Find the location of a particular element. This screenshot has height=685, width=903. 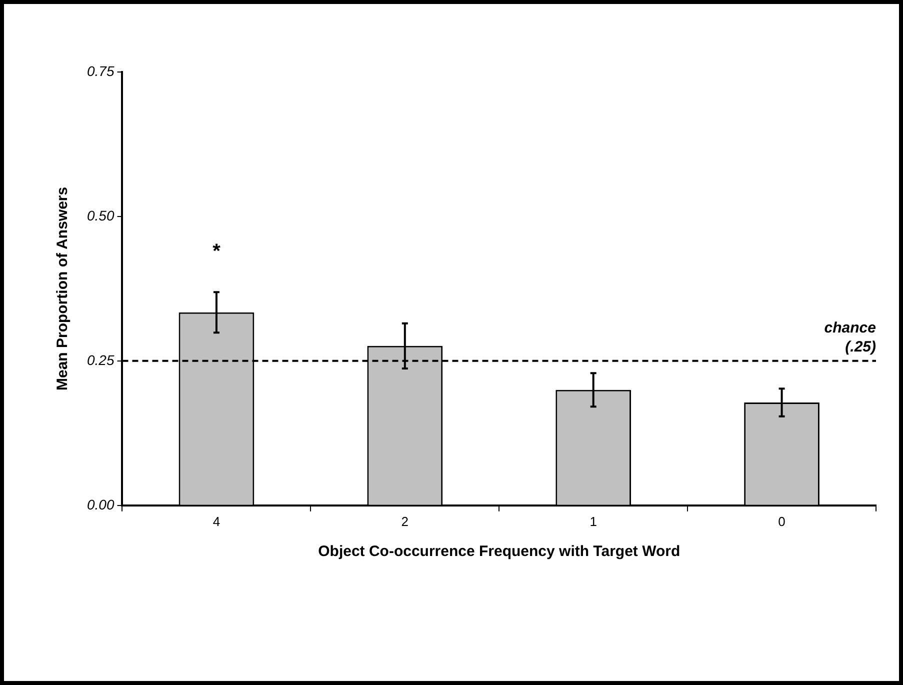

y-tick-label: 0.25 is located at coordinates (100, 360).